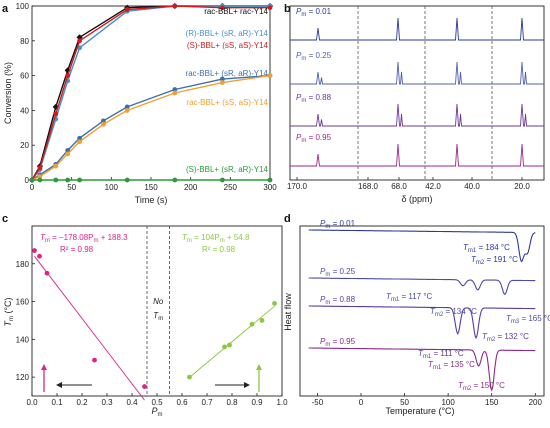 This screenshot has width=550, height=428. What do you see at coordinates (299, 11) in the screenshot?
I see `panel-b-spectrum-label-part-0: P` at bounding box center [299, 11].